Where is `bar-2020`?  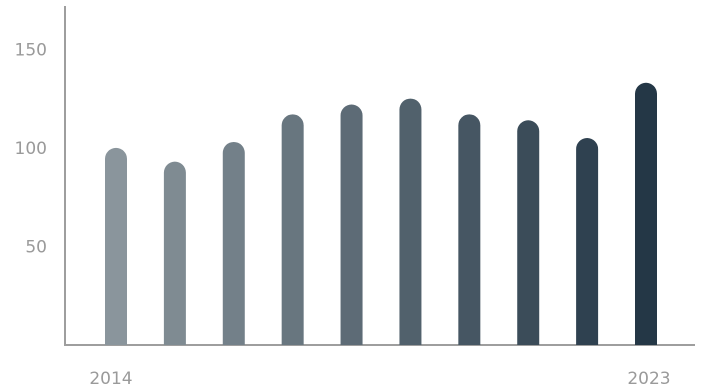
bar-2020 is located at coordinates (469, 229).